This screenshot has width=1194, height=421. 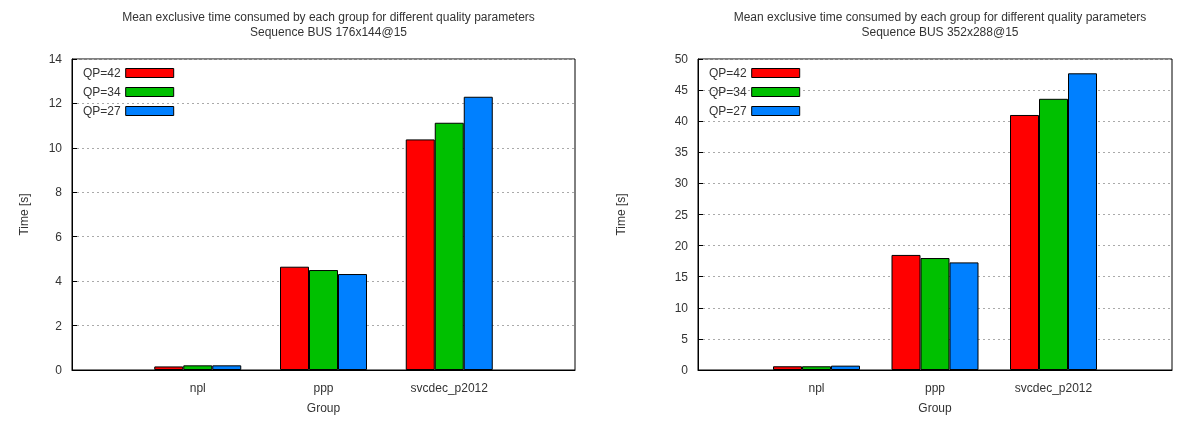 I want to click on y-tick-label: 50, so click(x=681, y=59).